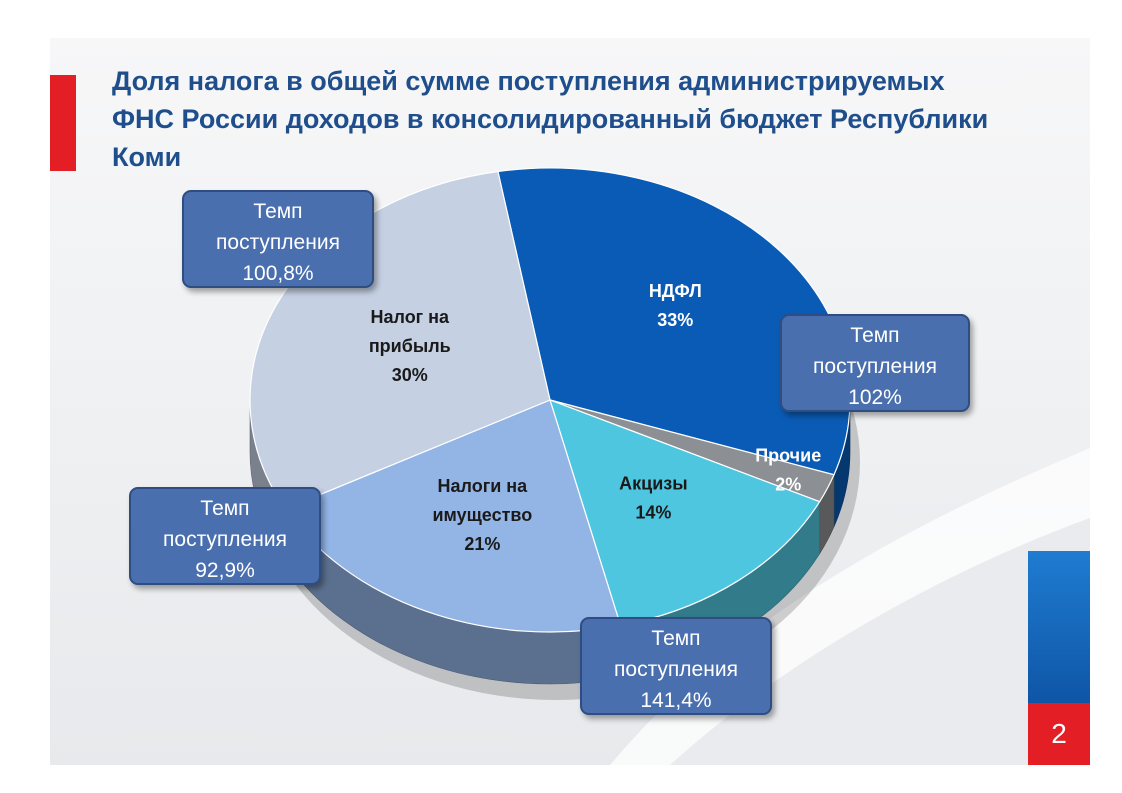 The image size is (1122, 793). I want to click on slice-name-label-2: Акцизы, so click(653, 484).